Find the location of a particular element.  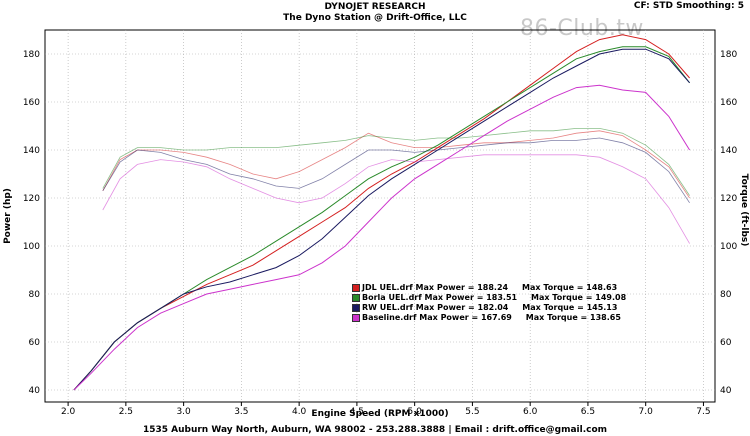

y-tick-label-right: 180 is located at coordinates (728, 55).